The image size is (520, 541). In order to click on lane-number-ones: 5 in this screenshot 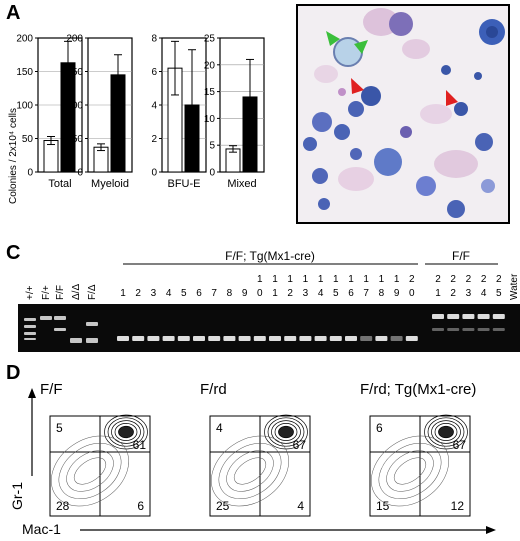, I will do `click(336, 293)`.